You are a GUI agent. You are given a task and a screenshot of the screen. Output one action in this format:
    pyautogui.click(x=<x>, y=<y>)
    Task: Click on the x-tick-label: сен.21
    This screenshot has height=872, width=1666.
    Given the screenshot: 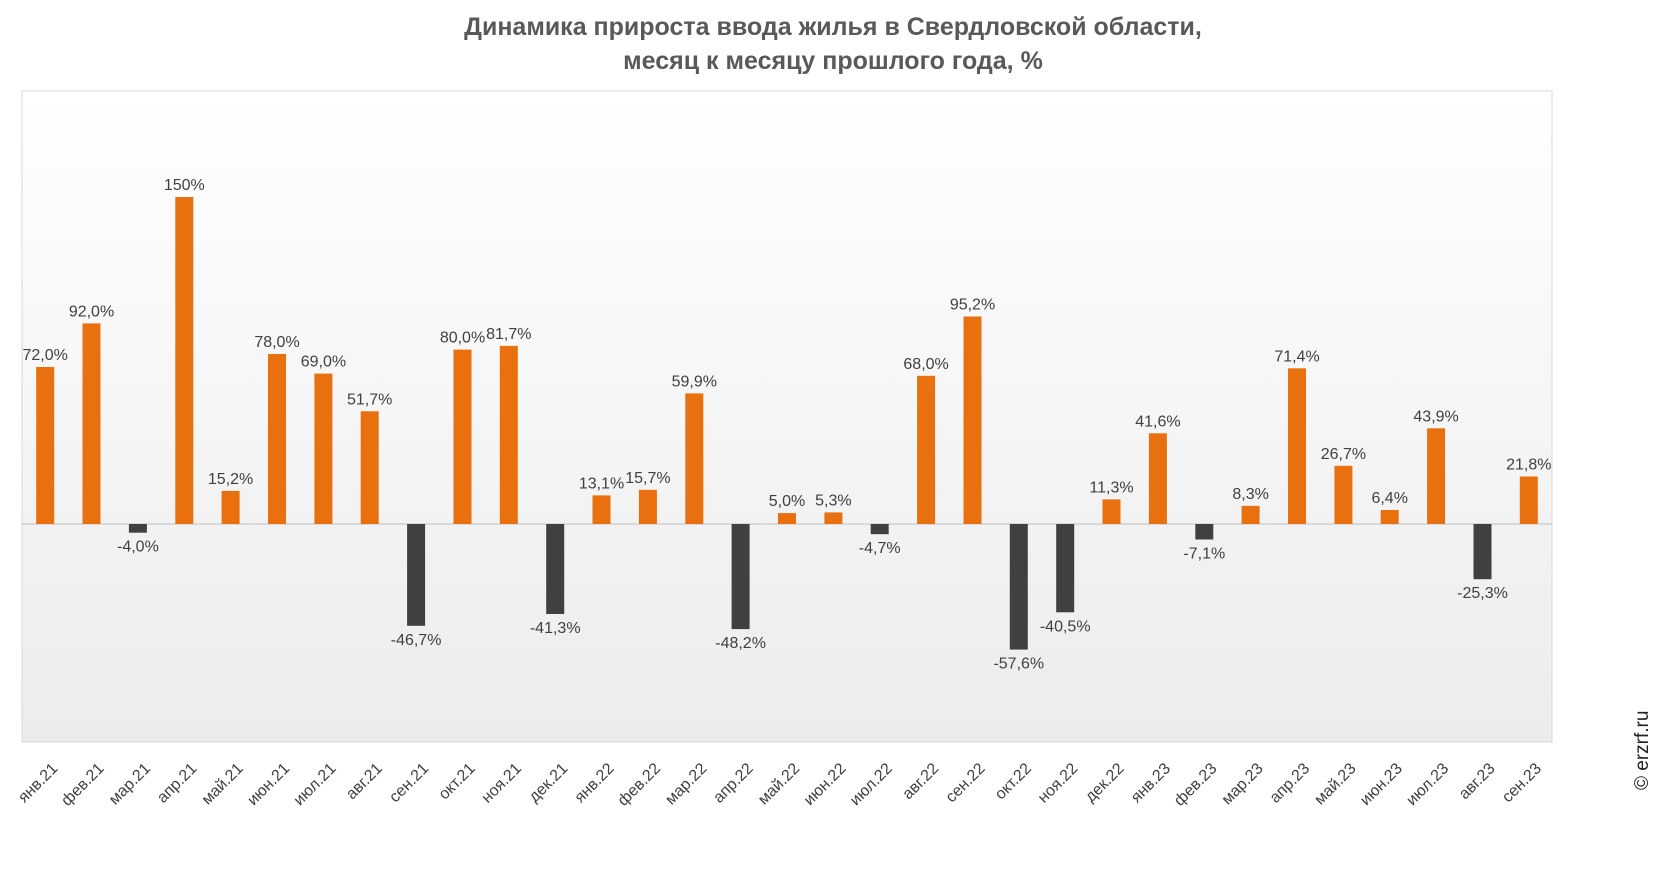 What is the action you would take?
    pyautogui.click(x=409, y=783)
    